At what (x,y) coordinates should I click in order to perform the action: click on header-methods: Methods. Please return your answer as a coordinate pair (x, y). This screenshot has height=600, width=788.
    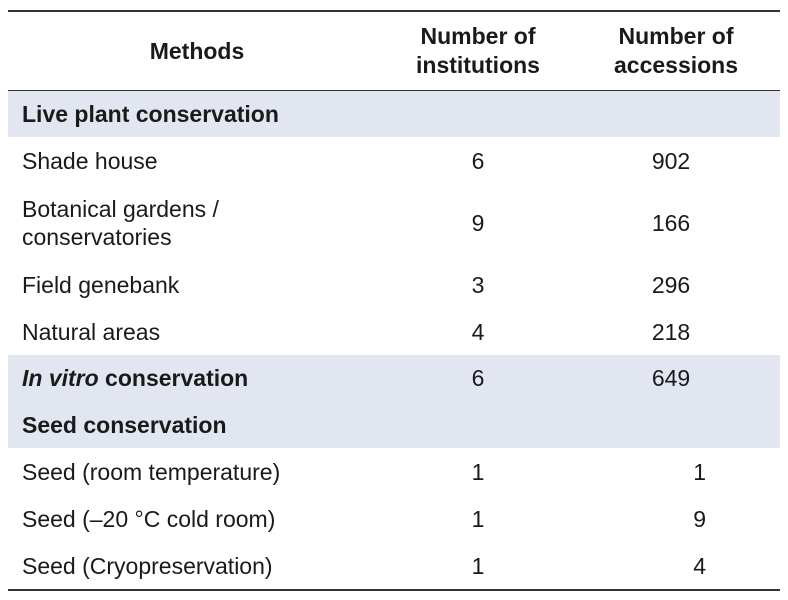
    Looking at the image, I should click on (197, 50).